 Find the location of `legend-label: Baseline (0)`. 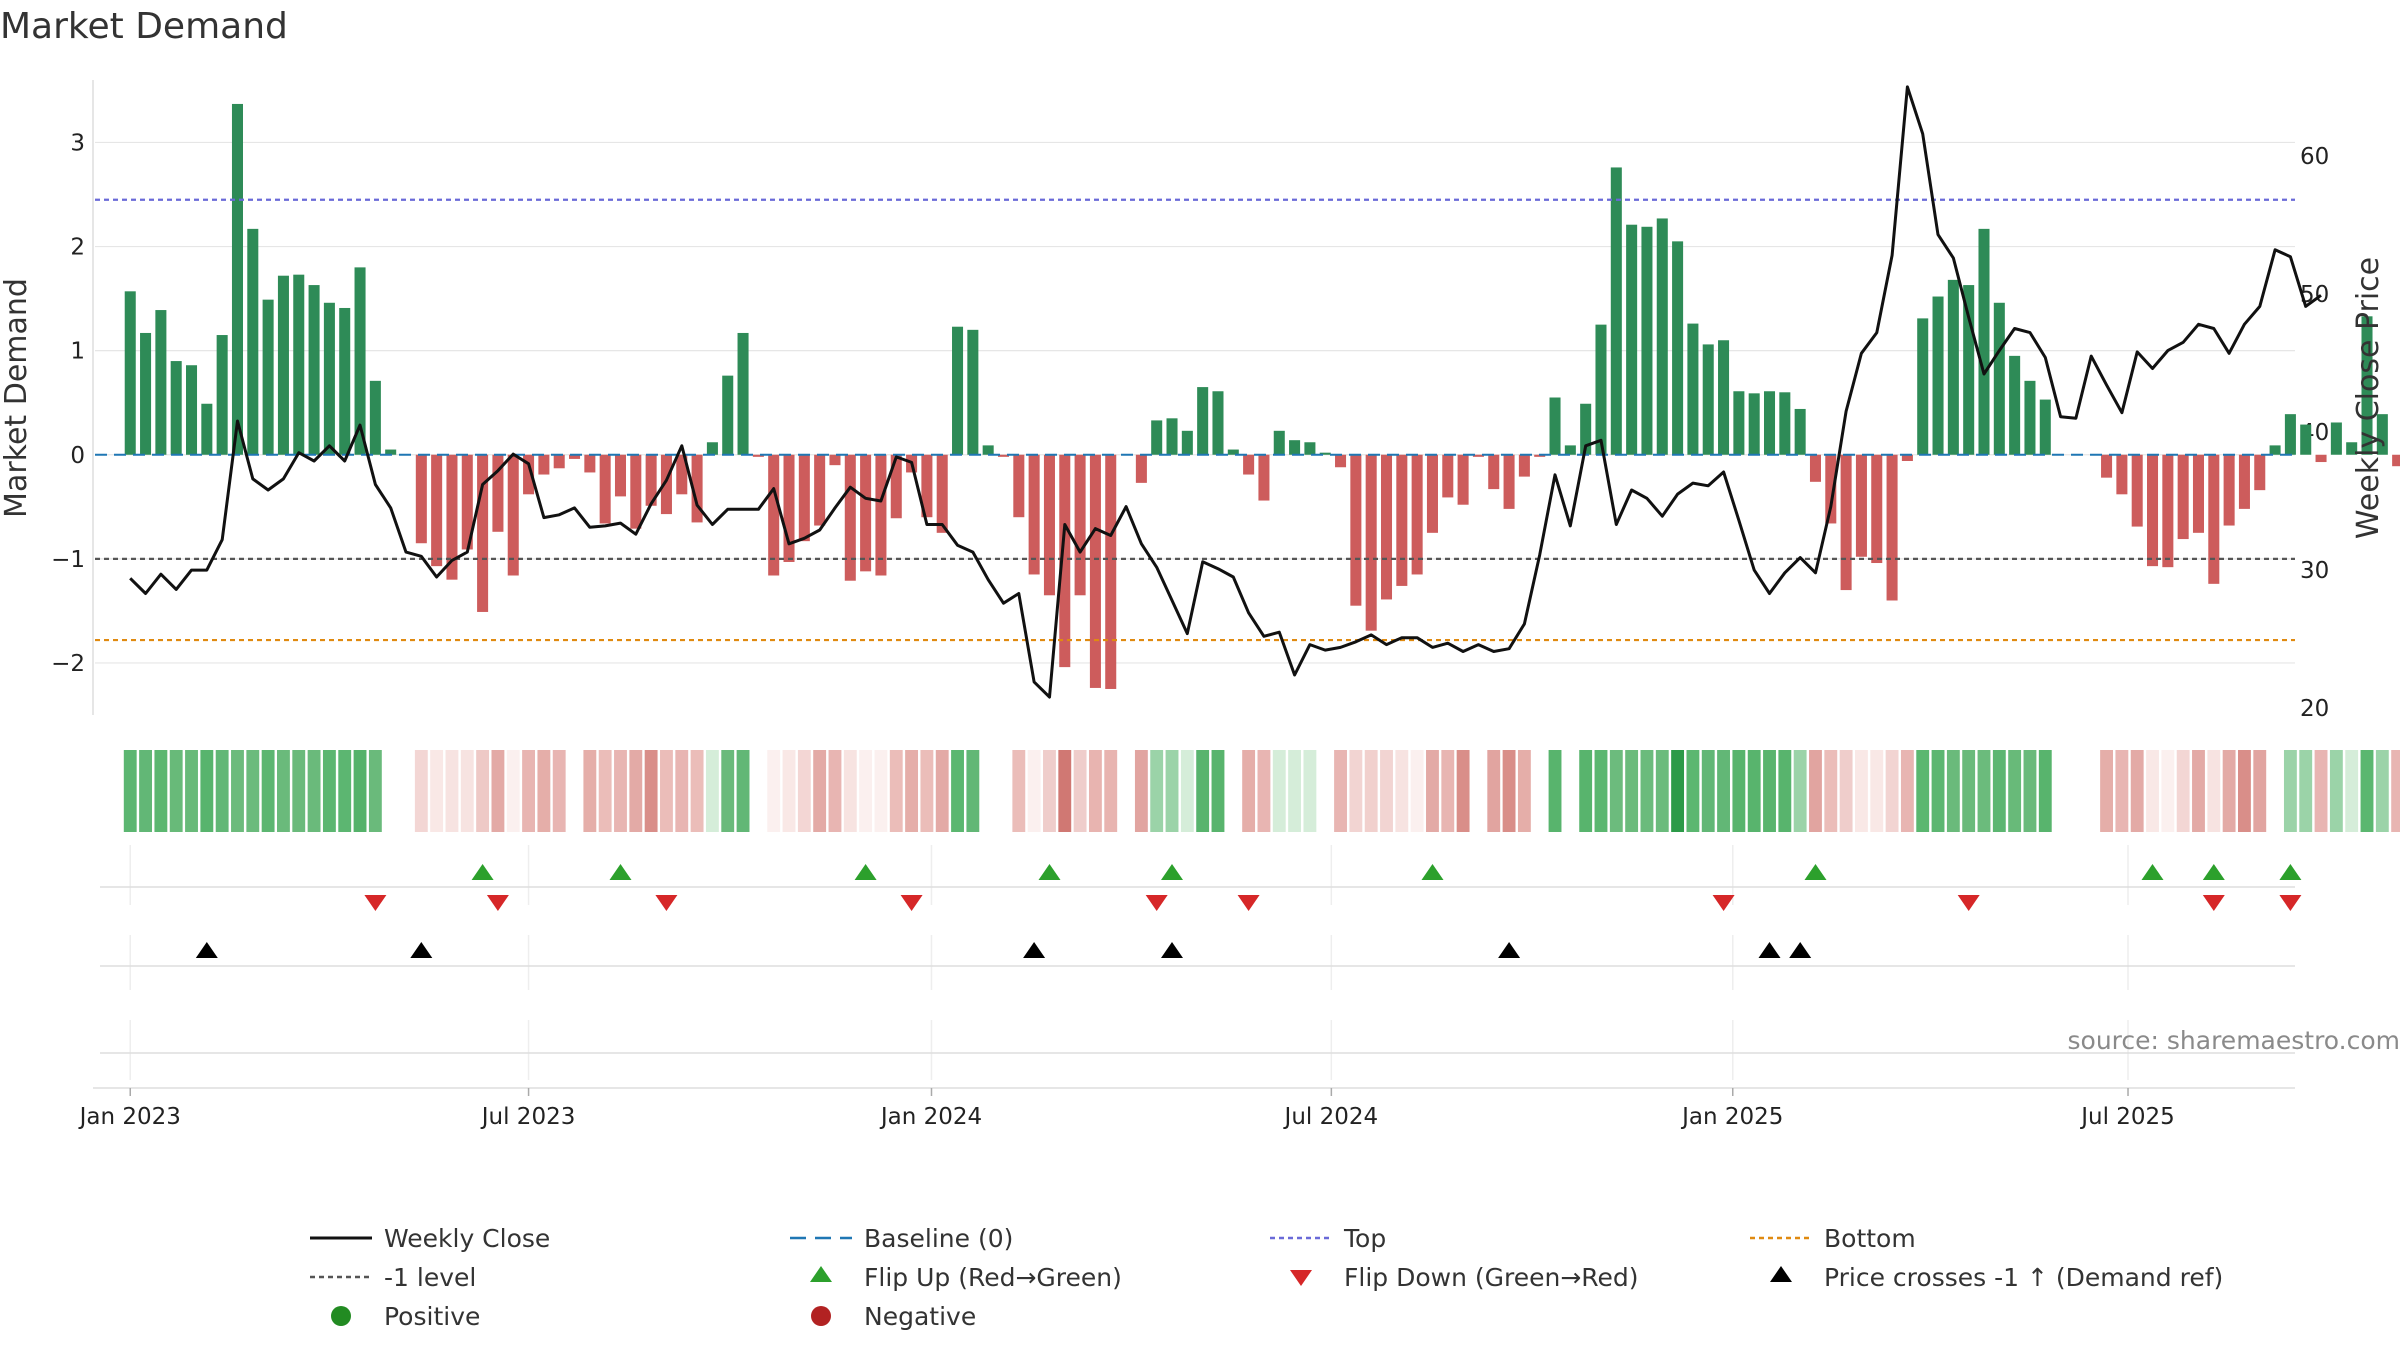

legend-label: Baseline (0) is located at coordinates (938, 1238).